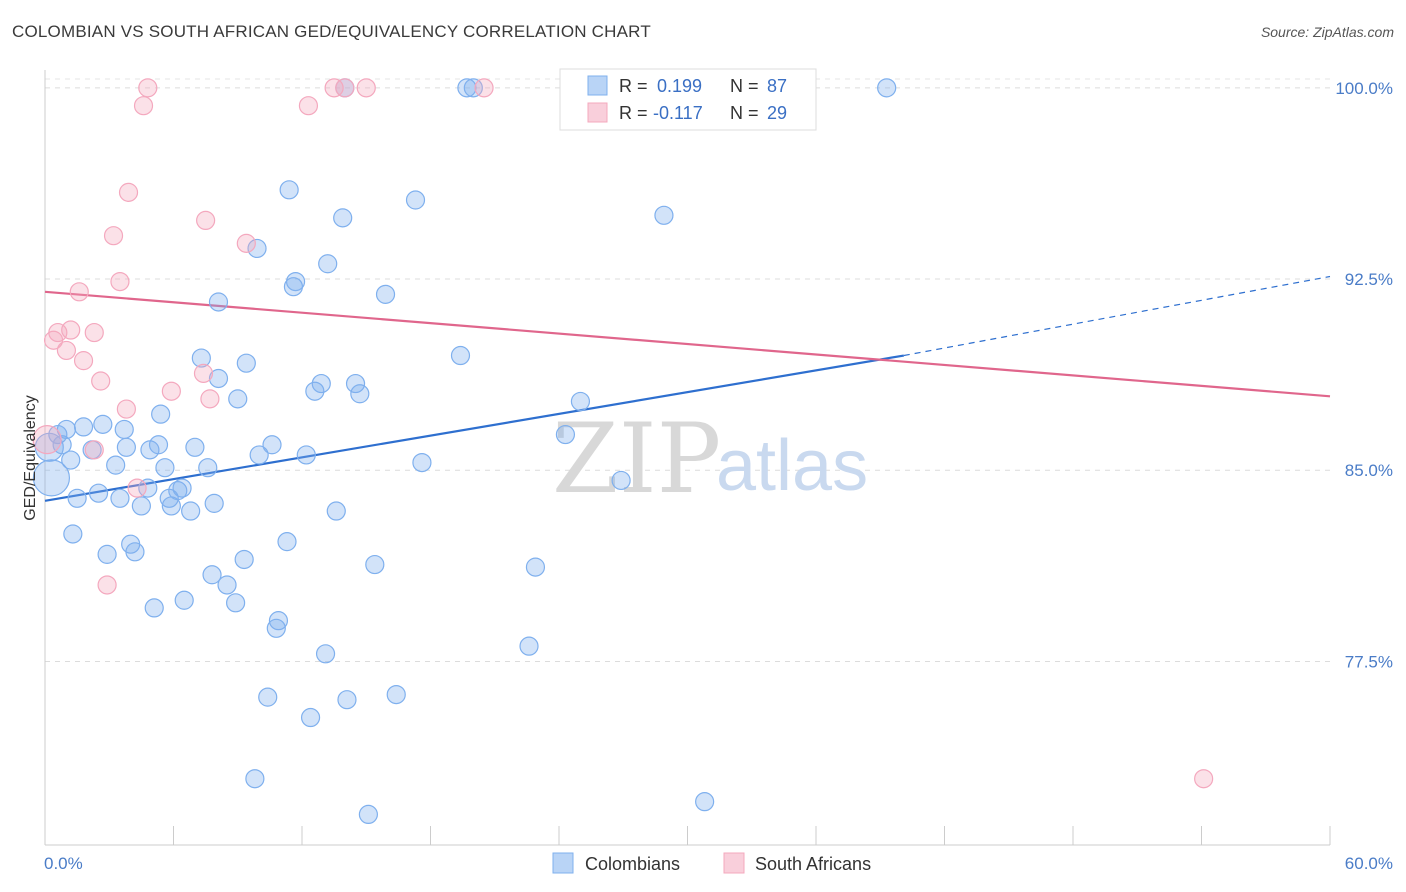 Image resolution: width=1406 pixels, height=892 pixels. What do you see at coordinates (813, 864) in the screenshot?
I see `bottom-legend-label-south-africans: South Africans` at bounding box center [813, 864].